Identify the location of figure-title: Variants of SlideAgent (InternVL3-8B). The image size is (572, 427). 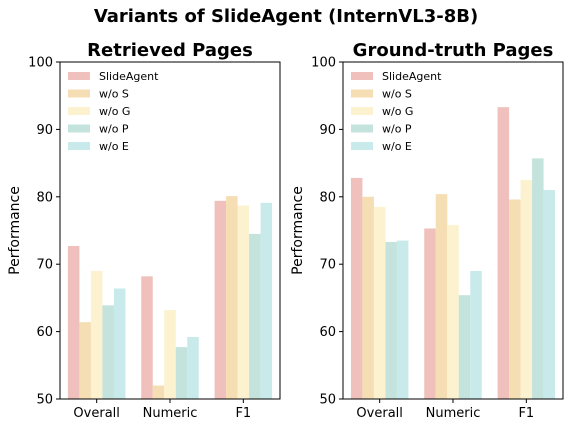
(286, 16).